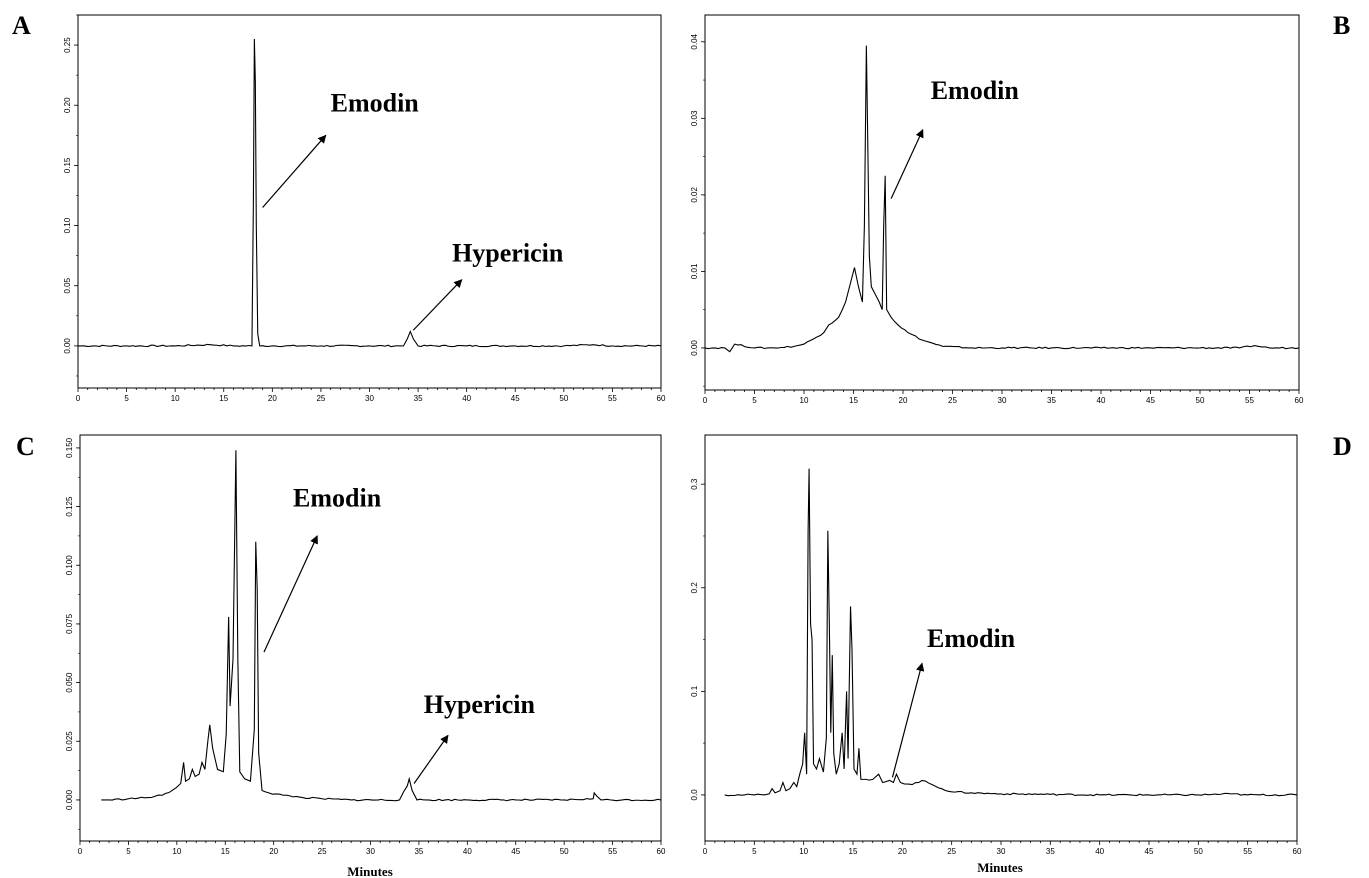 This screenshot has height=878, width=1369. What do you see at coordinates (697, 639) in the screenshot?
I see `y-axis-ticks: 0.0 0.1 0.2 0.3` at bounding box center [697, 639].